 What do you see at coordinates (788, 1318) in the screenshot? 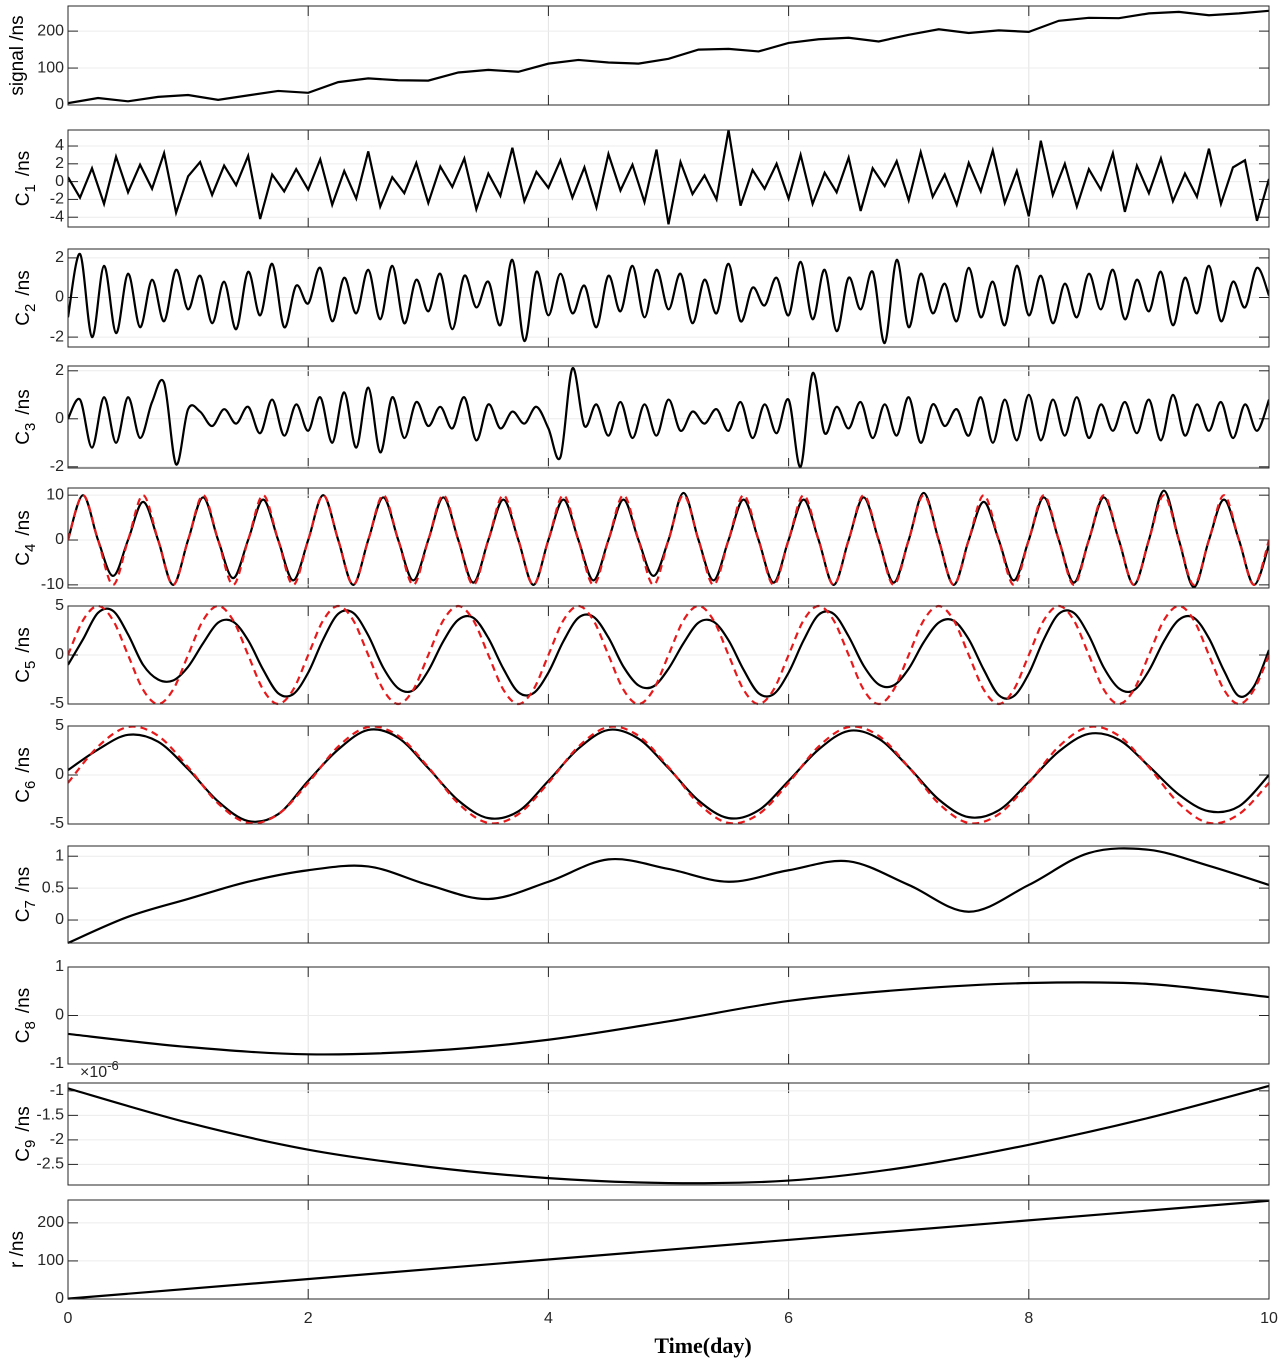
I see `x-tick-label: 6` at bounding box center [788, 1318].